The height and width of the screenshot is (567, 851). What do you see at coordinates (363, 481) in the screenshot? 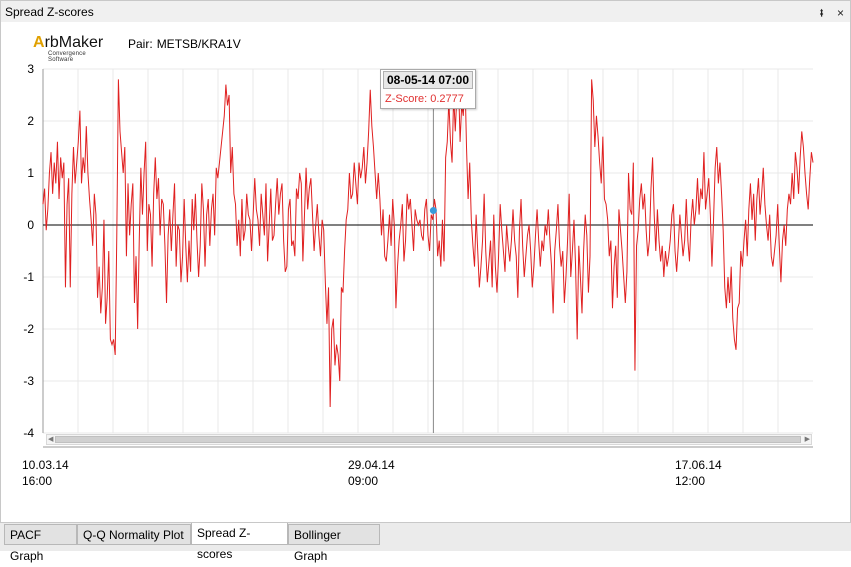
I see `x-tick-time: 09:00` at bounding box center [363, 481].